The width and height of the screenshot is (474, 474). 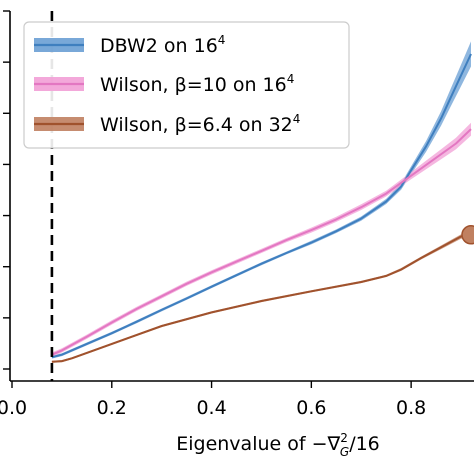 What do you see at coordinates (364, 444) in the screenshot?
I see `x-axis-label-suffix: /16` at bounding box center [364, 444].